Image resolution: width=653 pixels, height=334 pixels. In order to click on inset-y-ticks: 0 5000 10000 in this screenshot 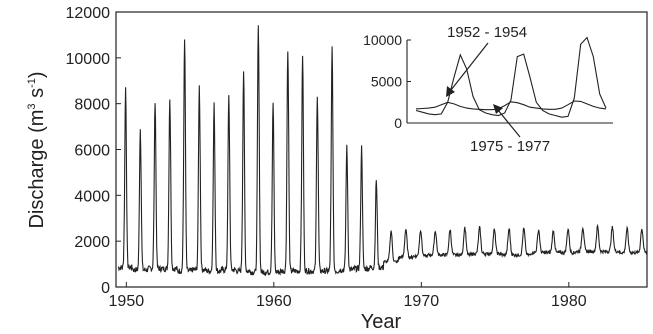, I will do `click(387, 81)`.